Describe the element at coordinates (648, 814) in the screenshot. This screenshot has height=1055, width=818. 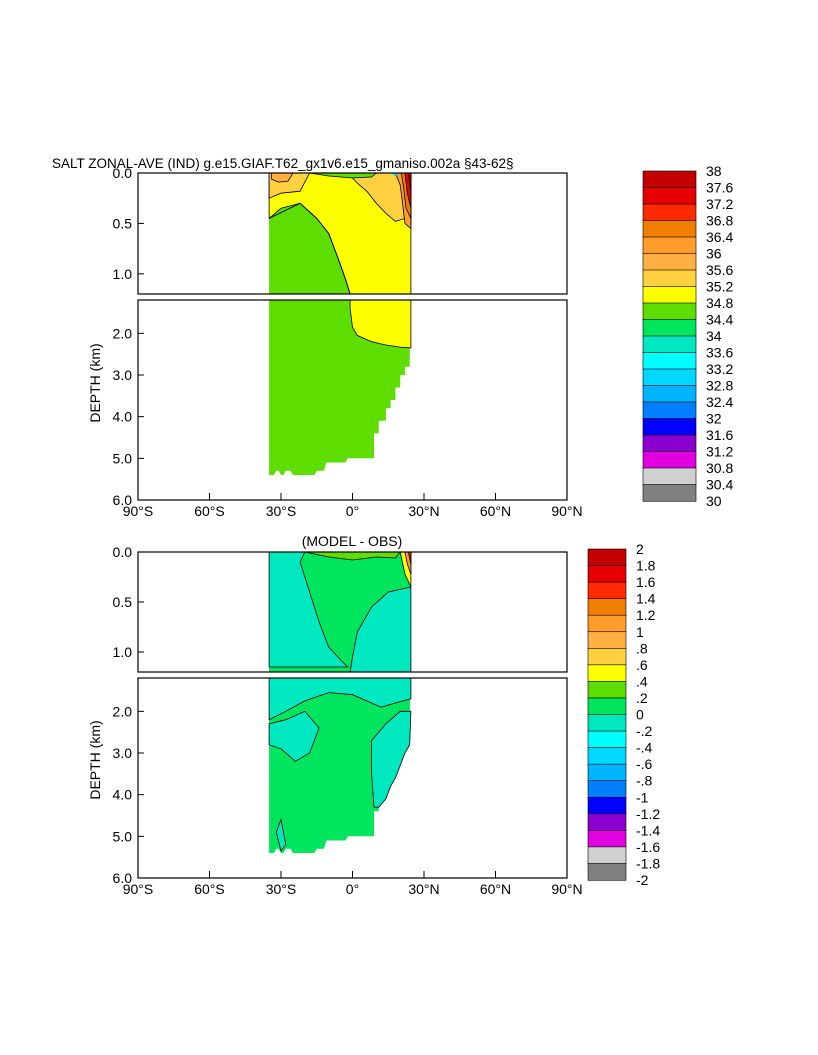
I see `colorbar-label: -1.2` at that location.